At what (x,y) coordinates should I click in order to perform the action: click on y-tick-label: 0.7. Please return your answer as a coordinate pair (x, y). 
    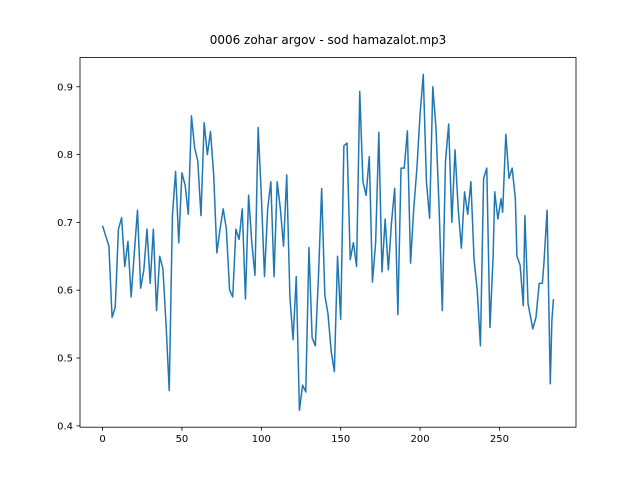
    Looking at the image, I should click on (65, 223).